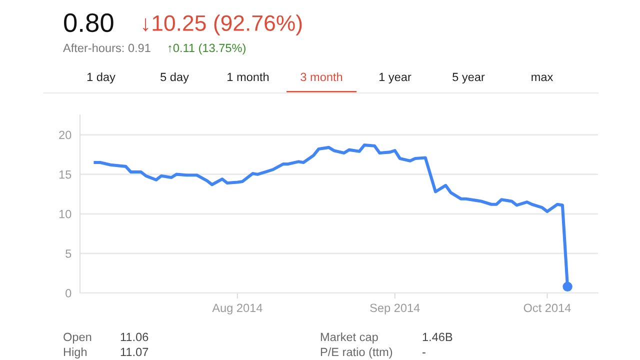 This screenshot has width=640, height=360. Describe the element at coordinates (134, 352) in the screenshot. I see `text: 11.07` at that location.